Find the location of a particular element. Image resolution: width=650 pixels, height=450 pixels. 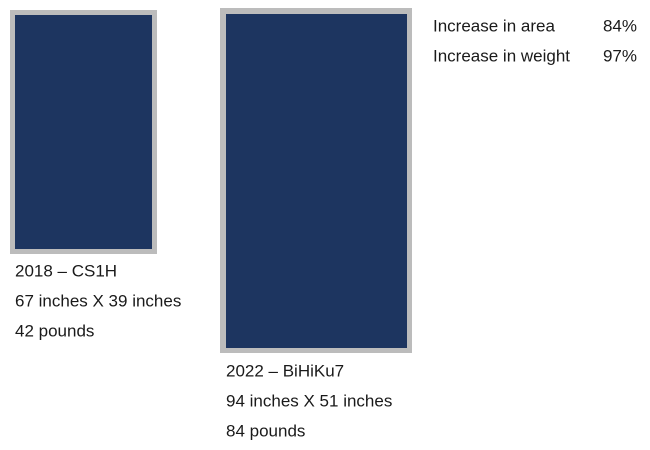

increase-label: Increase in weight is located at coordinates (501, 55).